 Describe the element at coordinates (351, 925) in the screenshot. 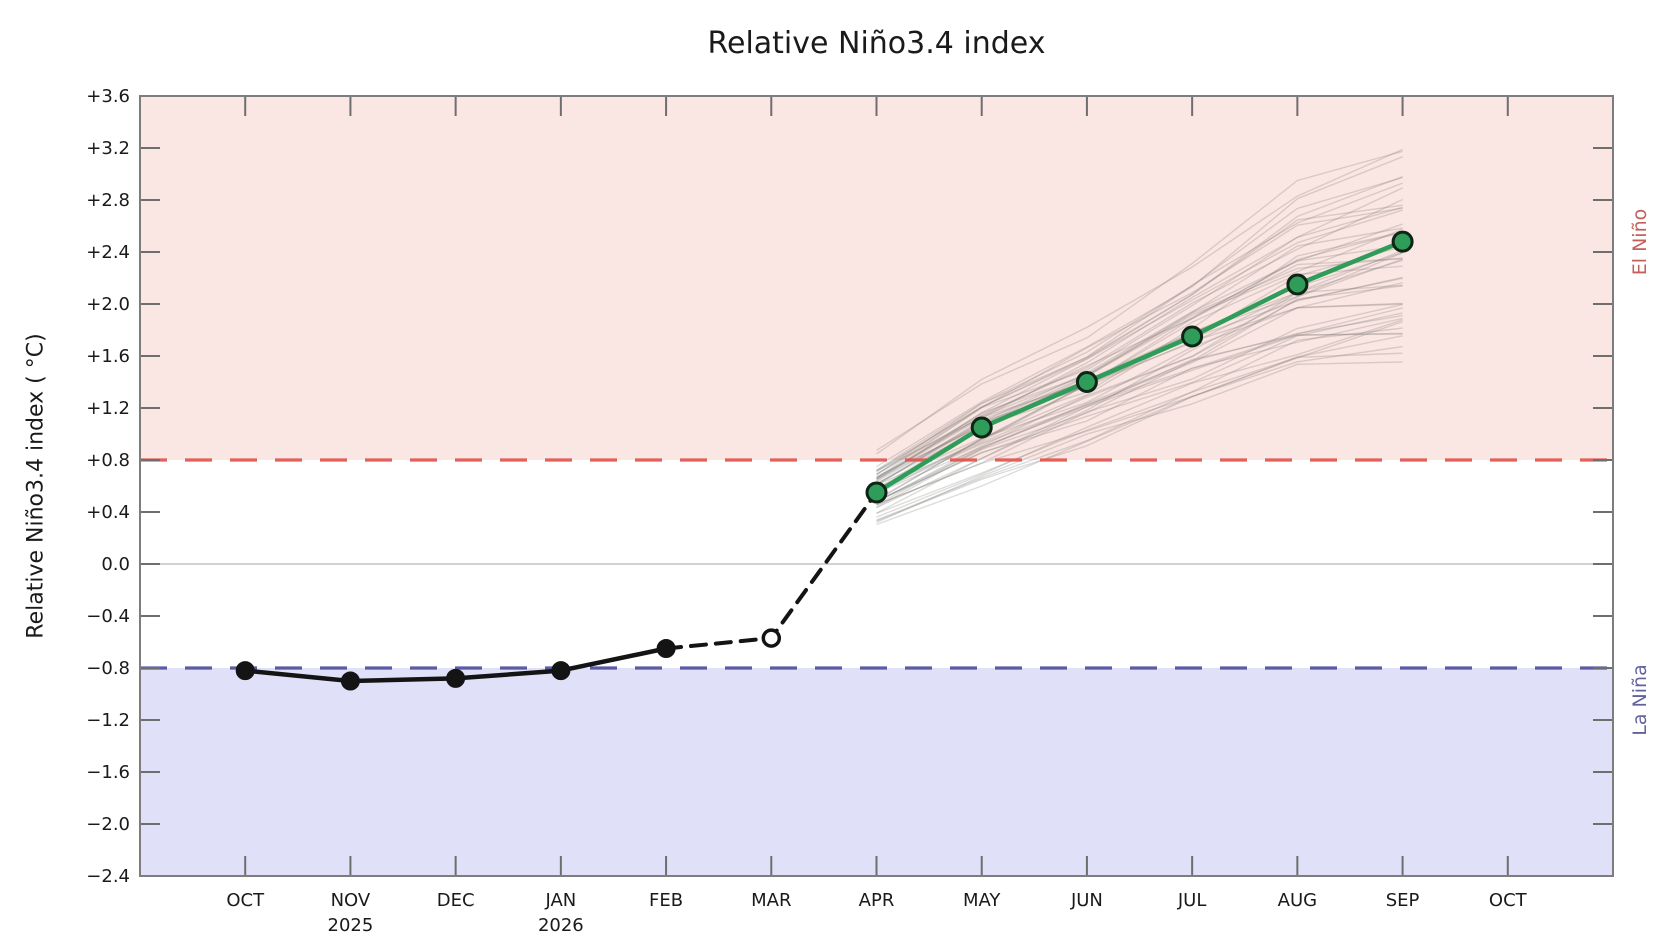

I see `svg-text: 2025` at that location.